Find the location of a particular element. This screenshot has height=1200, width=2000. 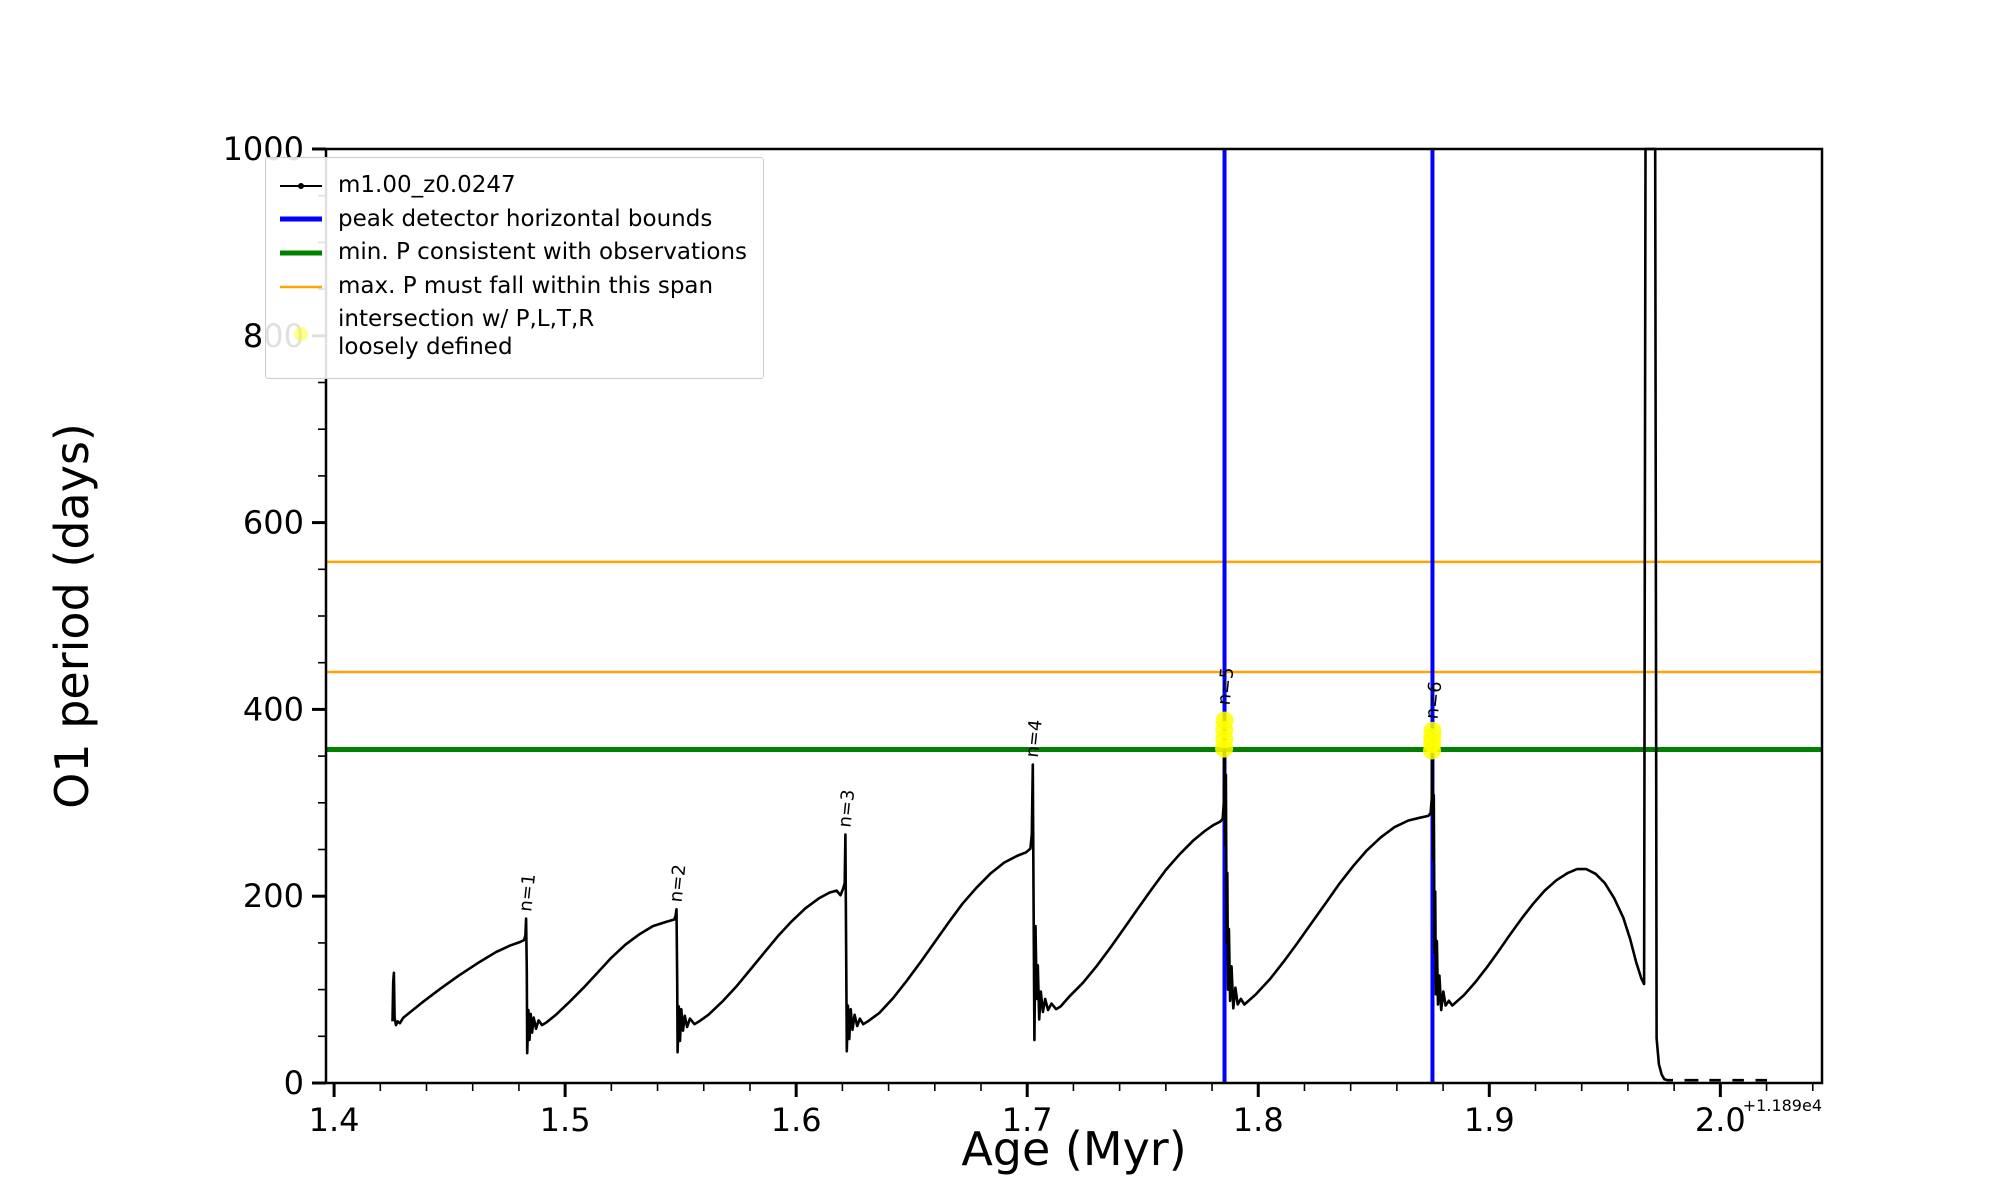

legend-item-label: max. P must fall within this span is located at coordinates (526, 285).